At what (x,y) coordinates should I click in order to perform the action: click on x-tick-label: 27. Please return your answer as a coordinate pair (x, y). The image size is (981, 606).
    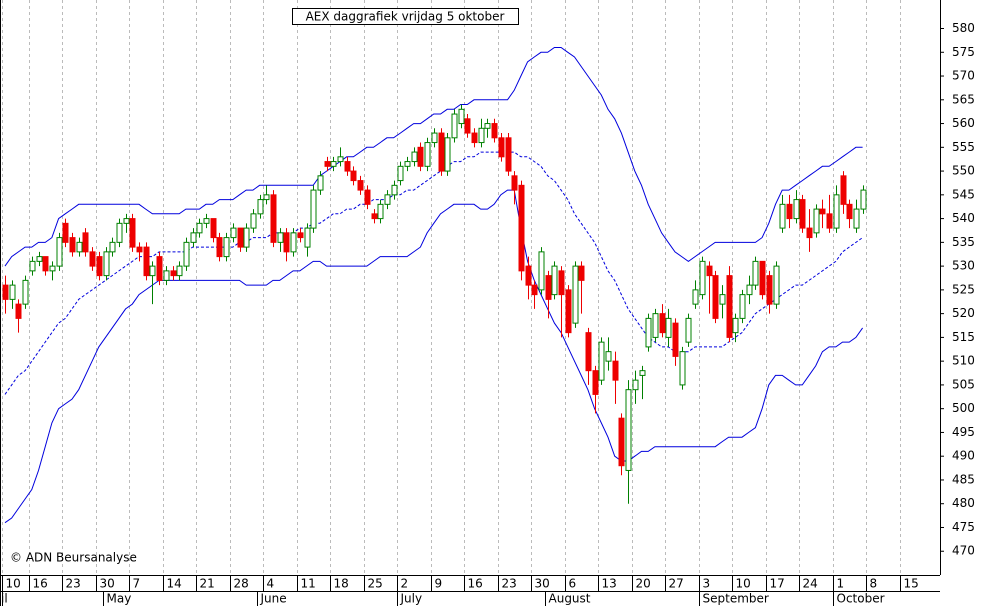
    Looking at the image, I should click on (676, 584).